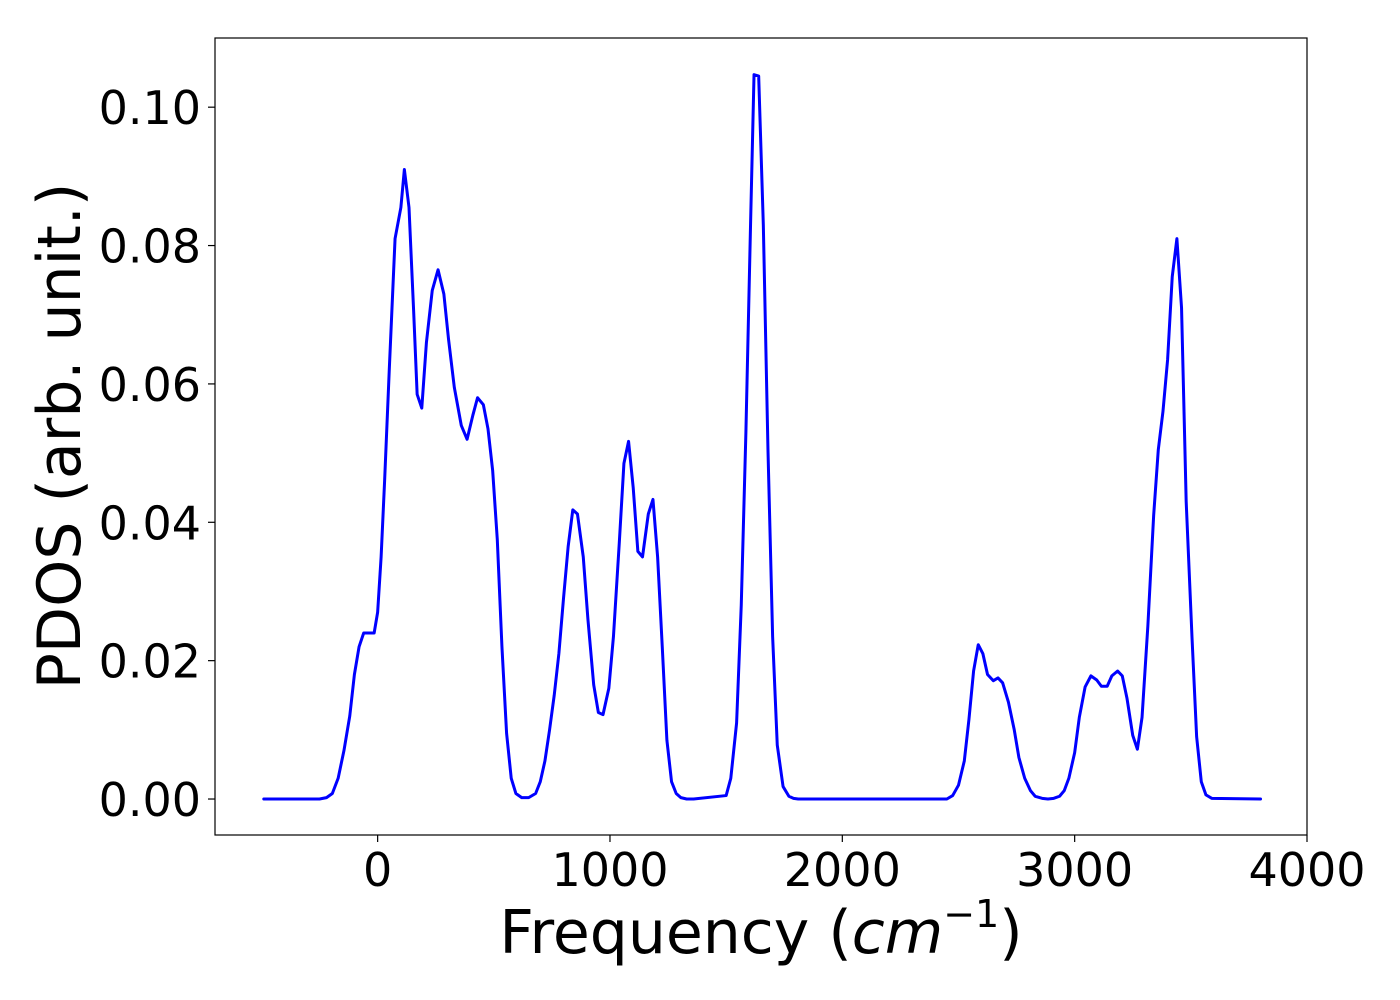  I want to click on y-tick-label: 0.00, so click(150, 800).